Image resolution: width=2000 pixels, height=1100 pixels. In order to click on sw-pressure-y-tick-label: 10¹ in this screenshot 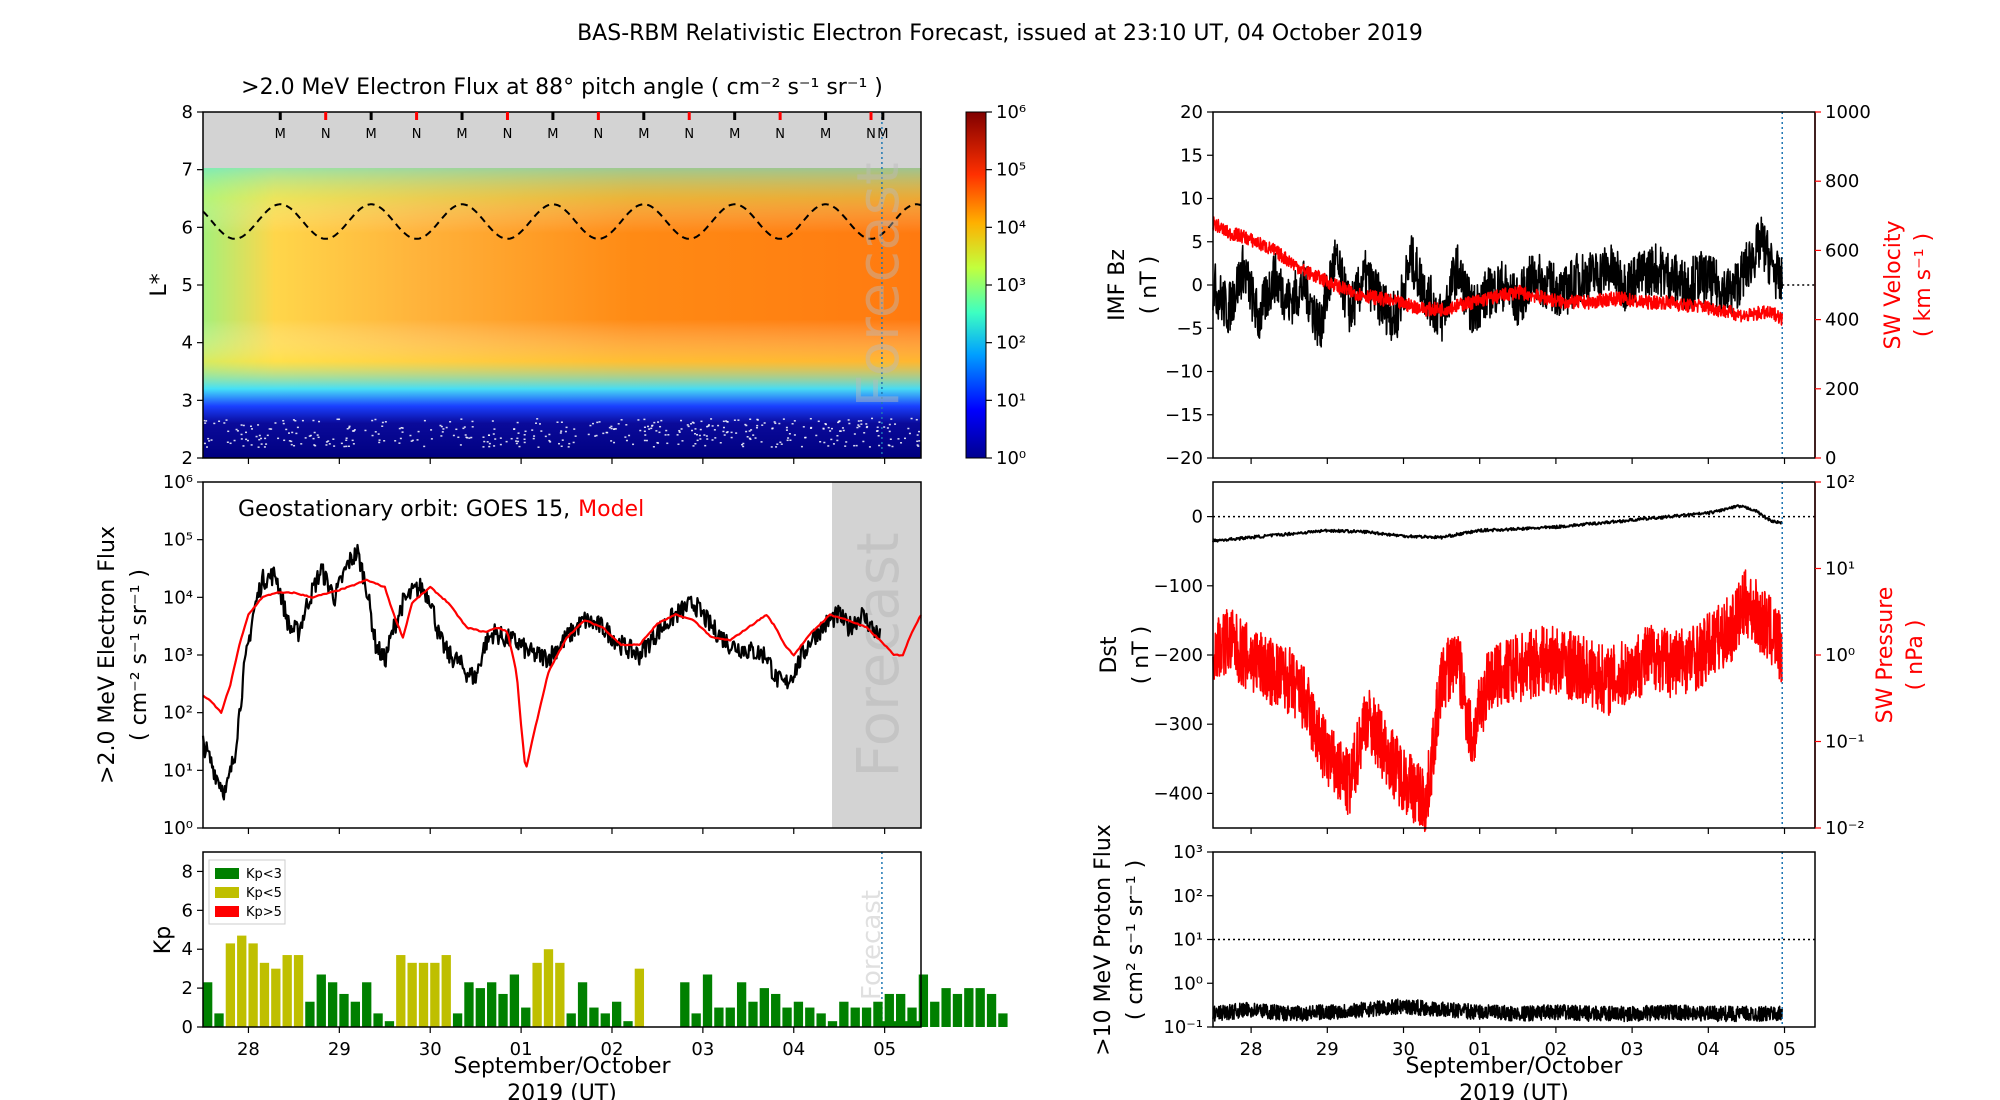, I will do `click(1840, 569)`.